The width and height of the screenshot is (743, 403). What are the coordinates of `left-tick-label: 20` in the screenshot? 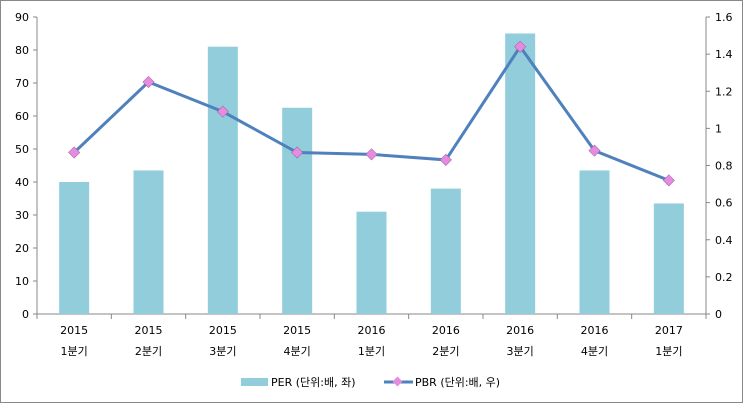 It's located at (22, 248).